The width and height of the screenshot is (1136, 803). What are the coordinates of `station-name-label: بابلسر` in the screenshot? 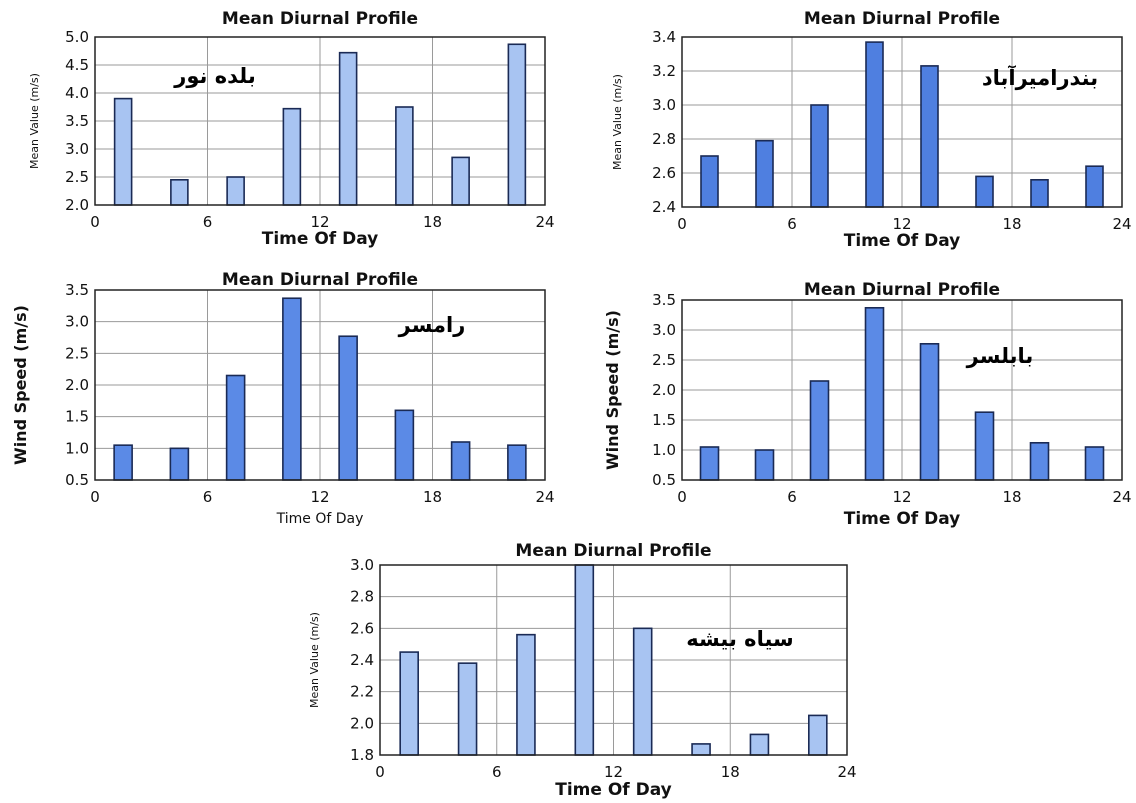 It's located at (1000, 356).